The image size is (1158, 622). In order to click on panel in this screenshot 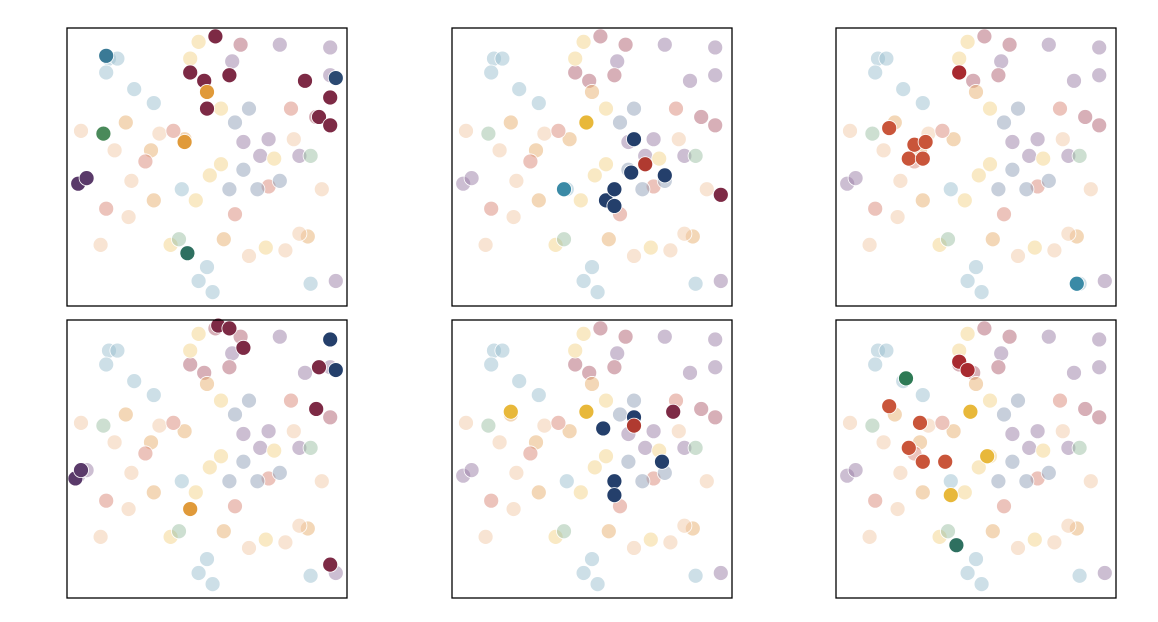, I will do `click(207, 167)`.